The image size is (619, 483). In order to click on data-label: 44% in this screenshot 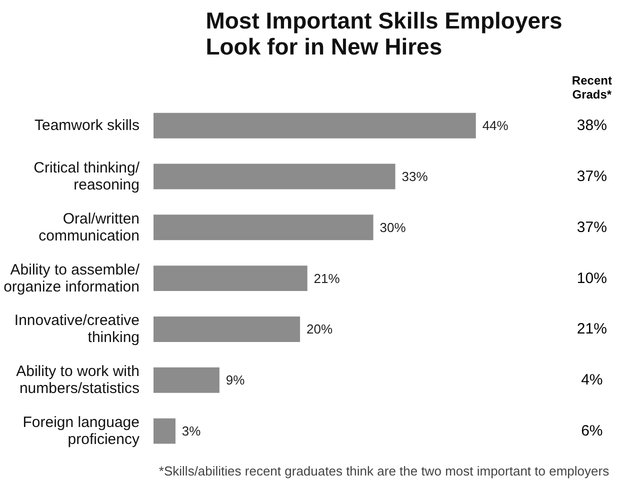, I will do `click(495, 126)`.